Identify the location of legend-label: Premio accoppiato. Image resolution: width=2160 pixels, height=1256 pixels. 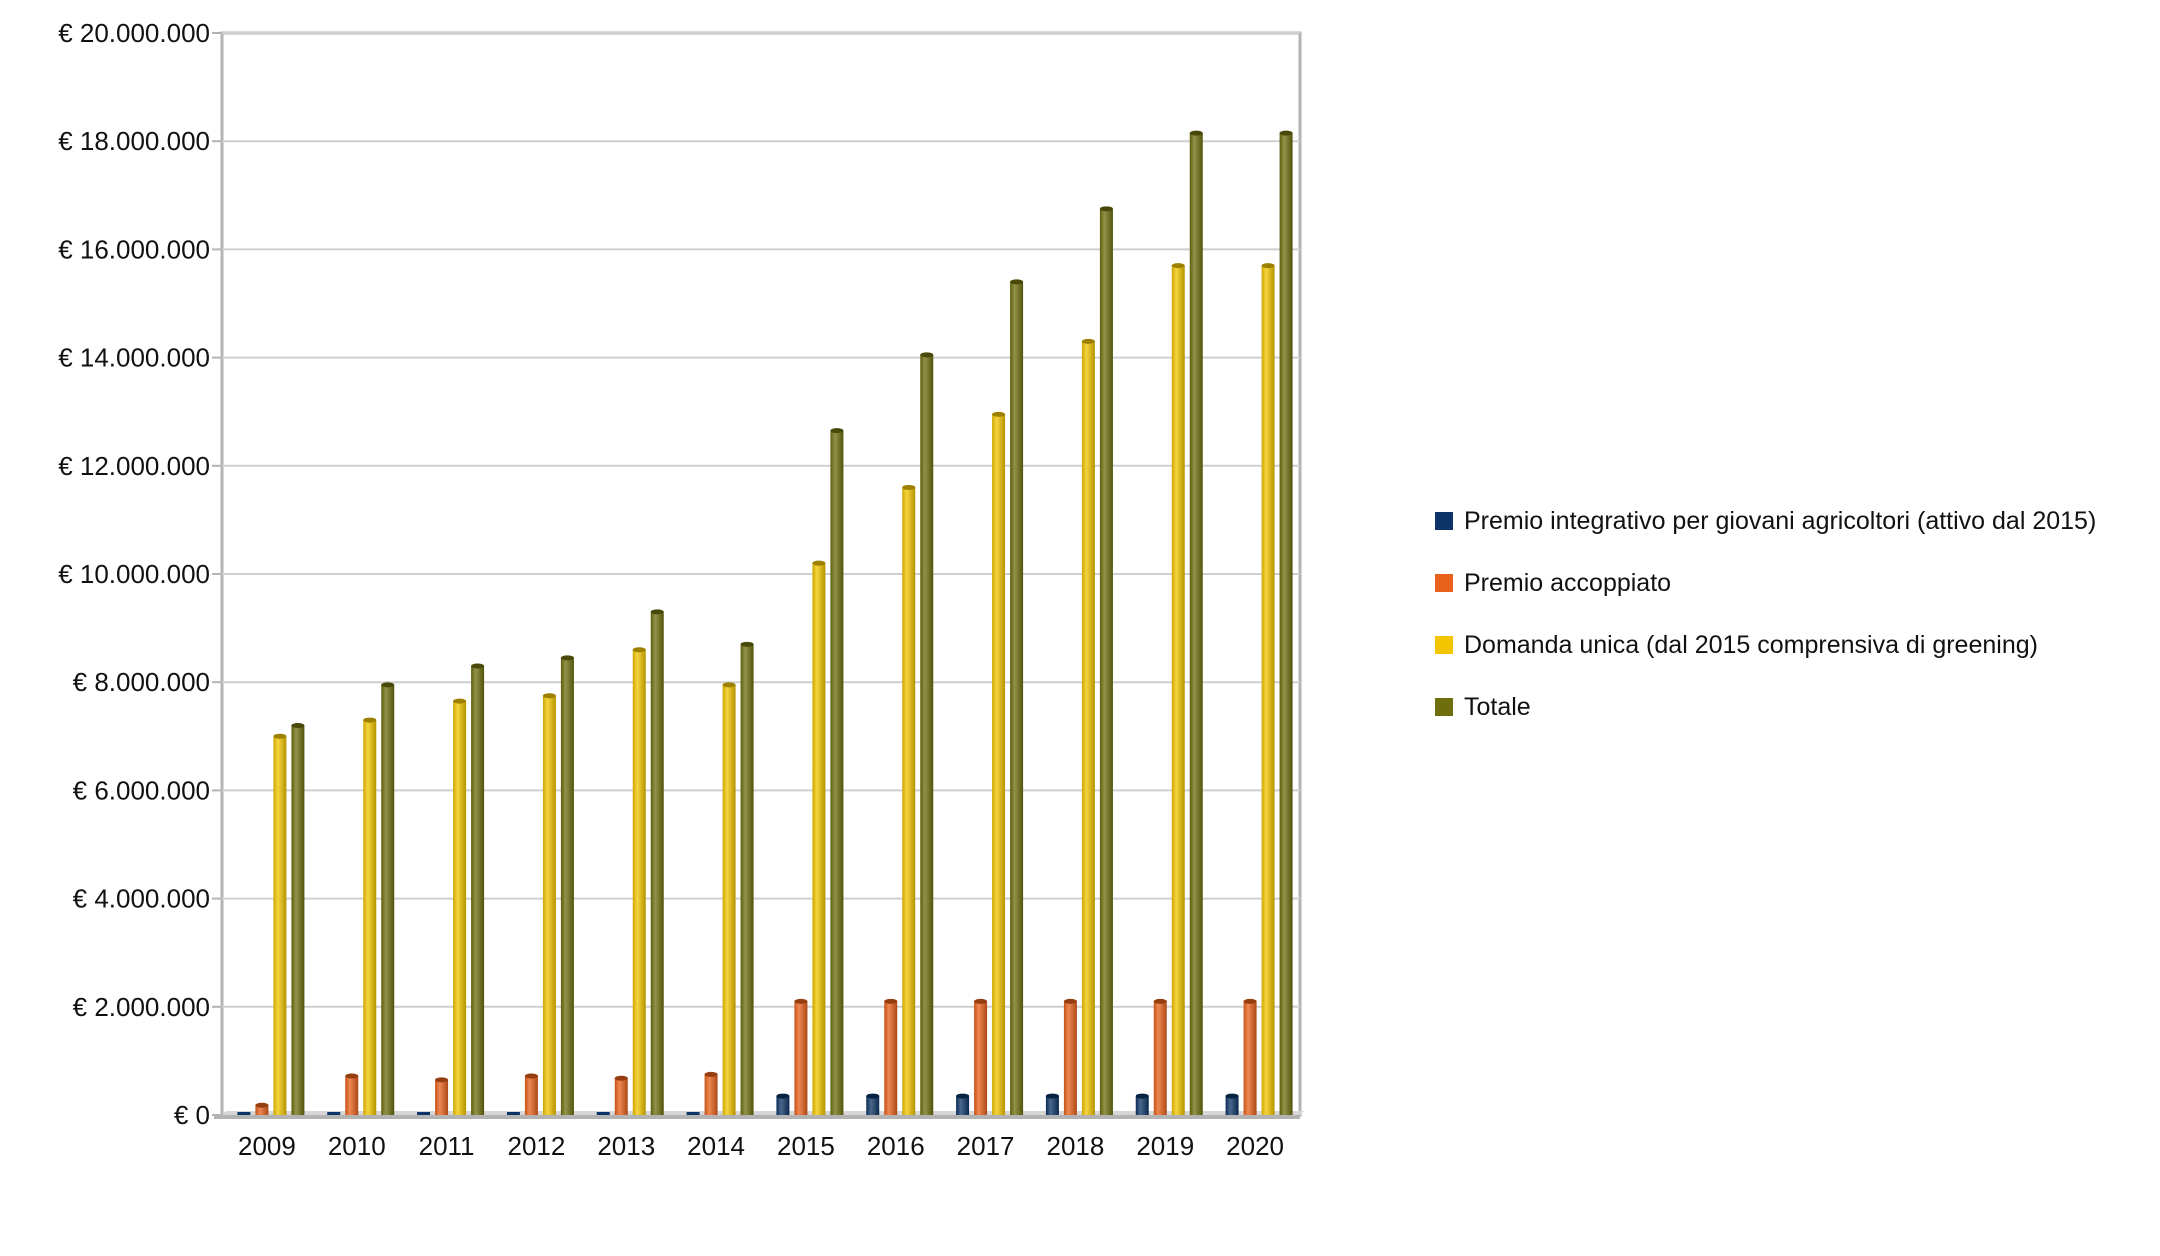
(1567, 583).